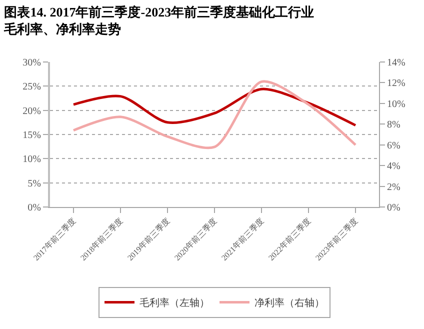  I want to click on y-tick-label: 15%, so click(31, 135).